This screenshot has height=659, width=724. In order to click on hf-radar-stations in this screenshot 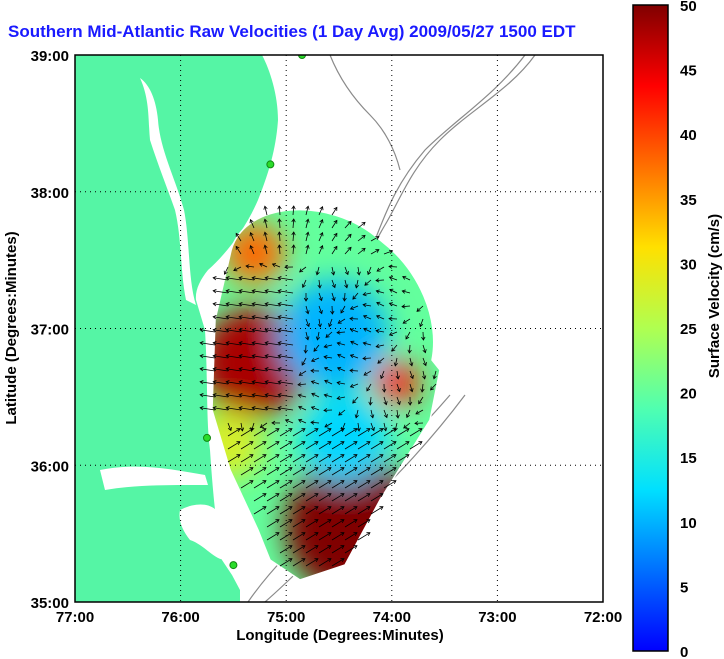, I will do `click(255, 312)`.